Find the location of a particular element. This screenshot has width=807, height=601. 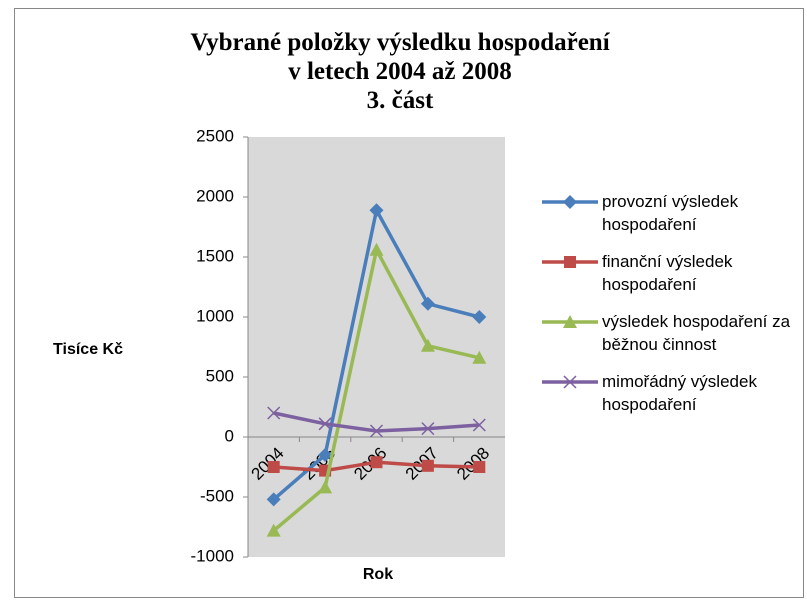

y-tick-label: 2000 is located at coordinates (215, 195).